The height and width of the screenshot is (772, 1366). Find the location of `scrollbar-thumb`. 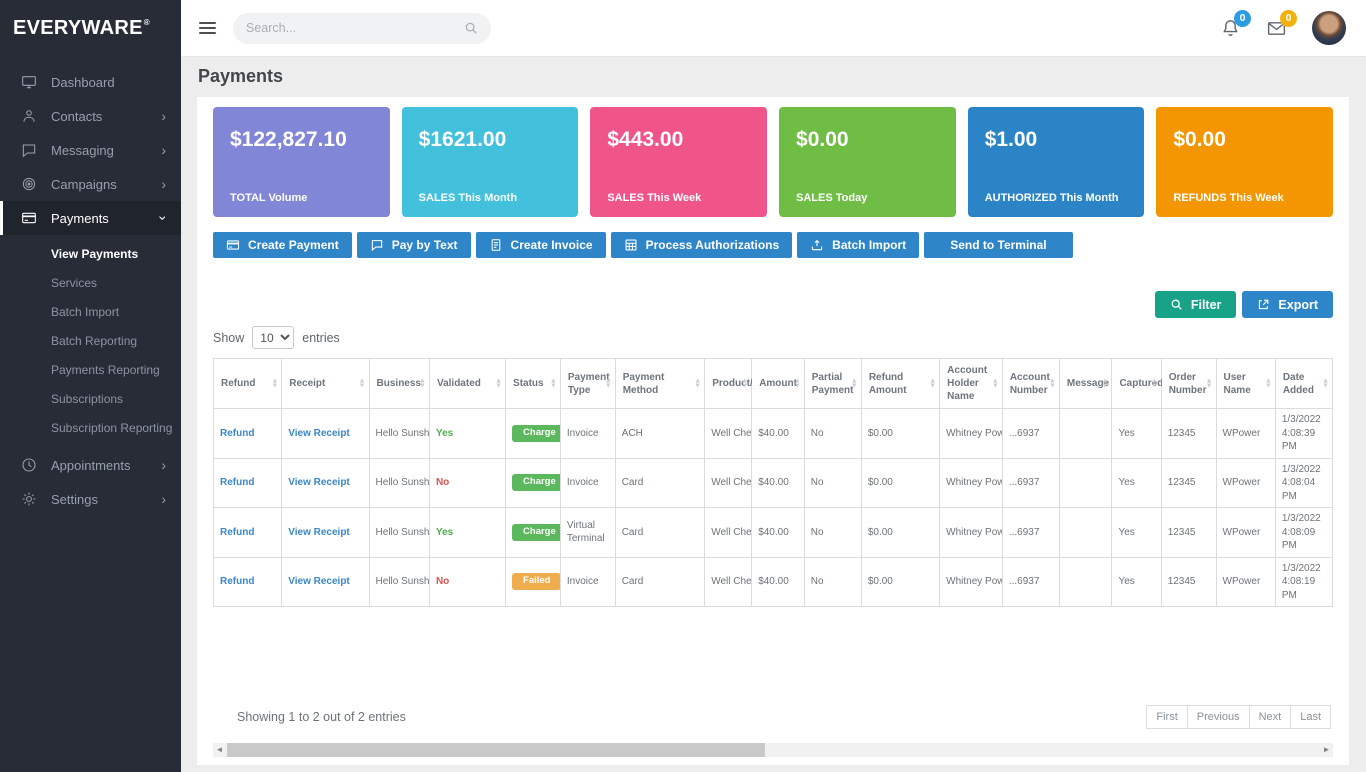

scrollbar-thumb is located at coordinates (496, 750).